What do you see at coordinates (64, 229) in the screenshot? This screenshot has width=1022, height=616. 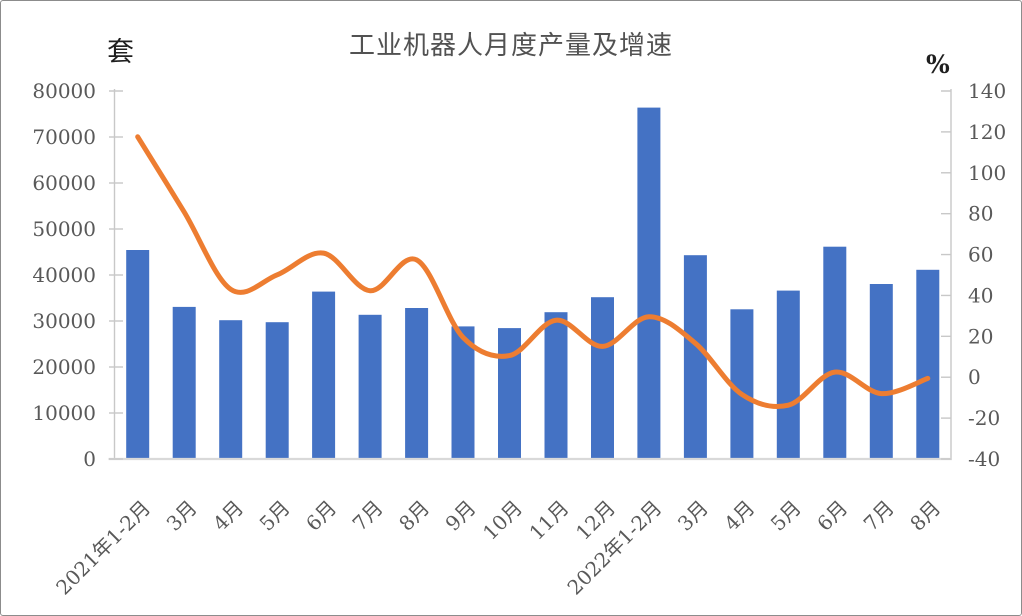 I see `left-axis-tick-label: 50000` at bounding box center [64, 229].